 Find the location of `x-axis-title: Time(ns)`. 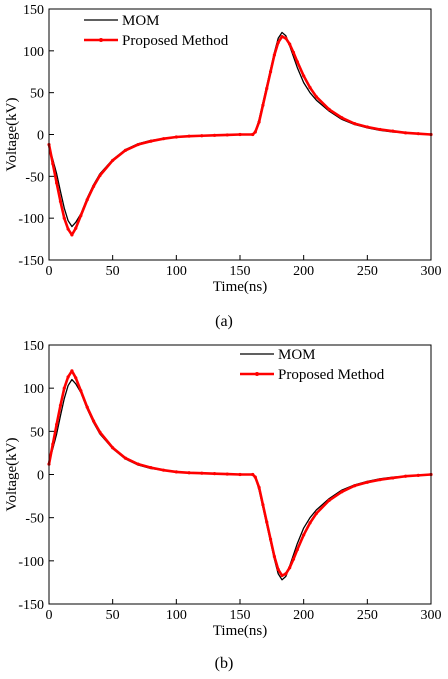

x-axis-title: Time(ns) is located at coordinates (240, 287).